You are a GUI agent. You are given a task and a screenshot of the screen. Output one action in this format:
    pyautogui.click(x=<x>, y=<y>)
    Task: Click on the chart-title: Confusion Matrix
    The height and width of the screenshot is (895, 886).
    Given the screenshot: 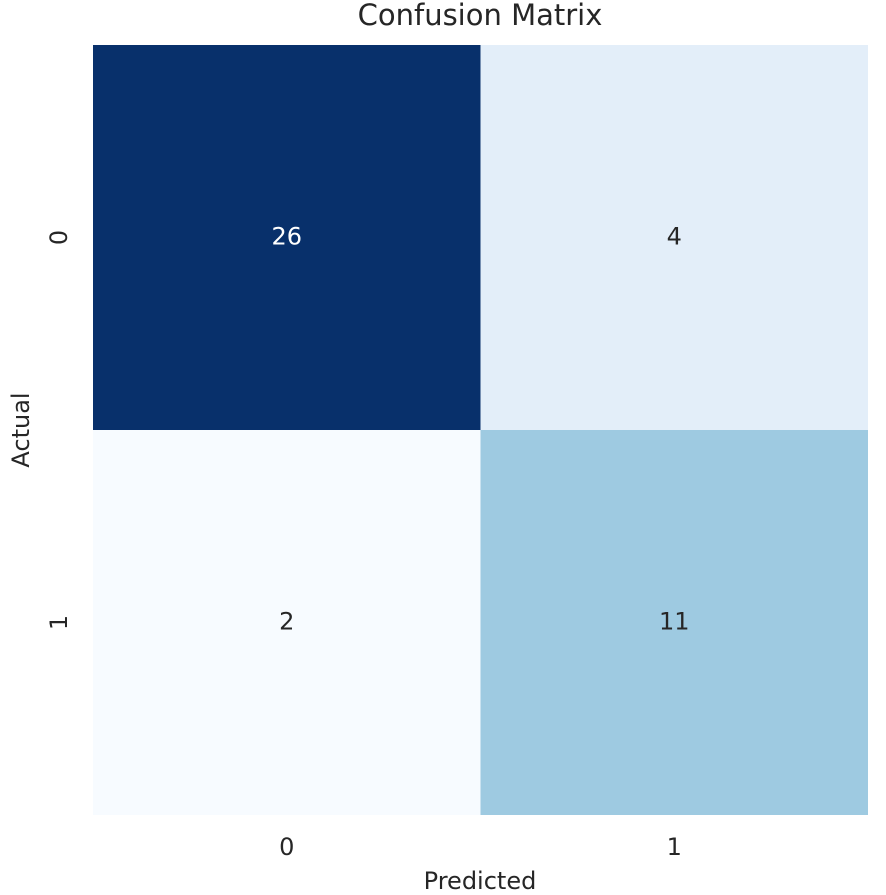 What is the action you would take?
    pyautogui.click(x=480, y=16)
    